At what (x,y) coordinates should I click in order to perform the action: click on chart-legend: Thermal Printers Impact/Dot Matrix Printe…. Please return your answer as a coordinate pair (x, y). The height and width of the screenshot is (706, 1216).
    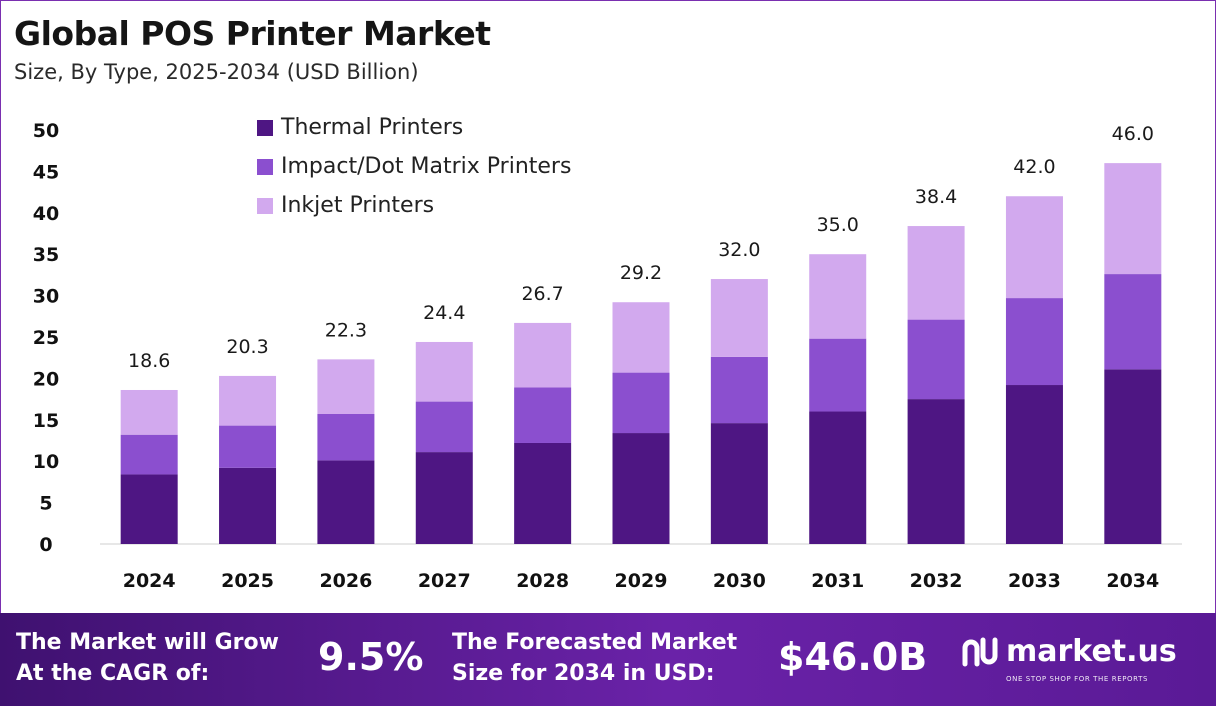
    Looking at the image, I should click on (414, 166).